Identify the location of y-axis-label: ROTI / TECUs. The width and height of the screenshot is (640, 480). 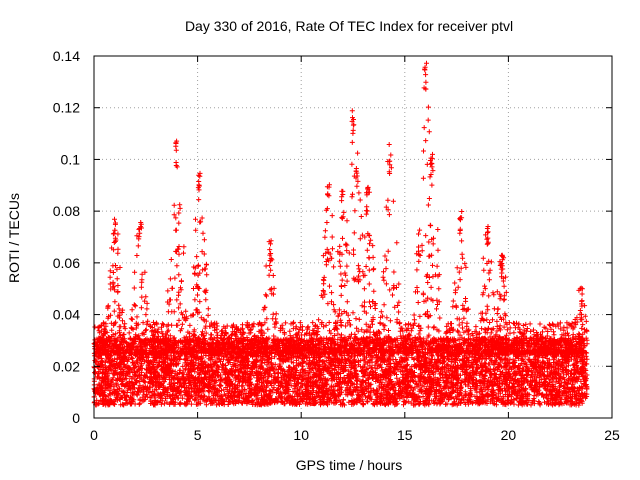
(14, 238).